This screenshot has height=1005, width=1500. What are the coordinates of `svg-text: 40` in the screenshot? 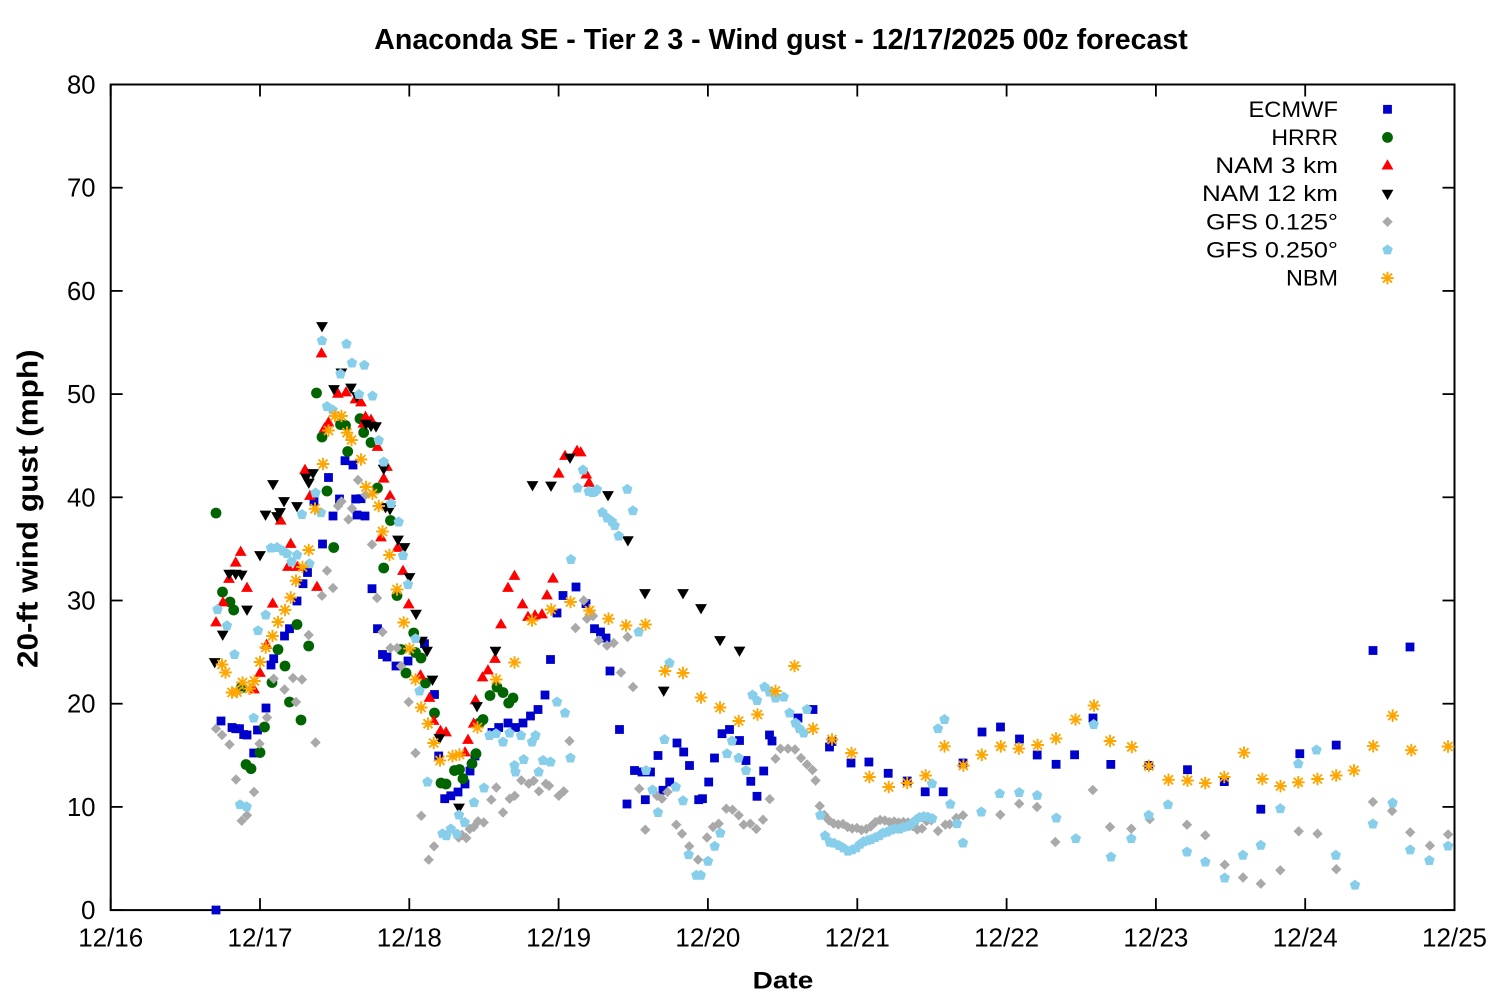 It's located at (81, 497).